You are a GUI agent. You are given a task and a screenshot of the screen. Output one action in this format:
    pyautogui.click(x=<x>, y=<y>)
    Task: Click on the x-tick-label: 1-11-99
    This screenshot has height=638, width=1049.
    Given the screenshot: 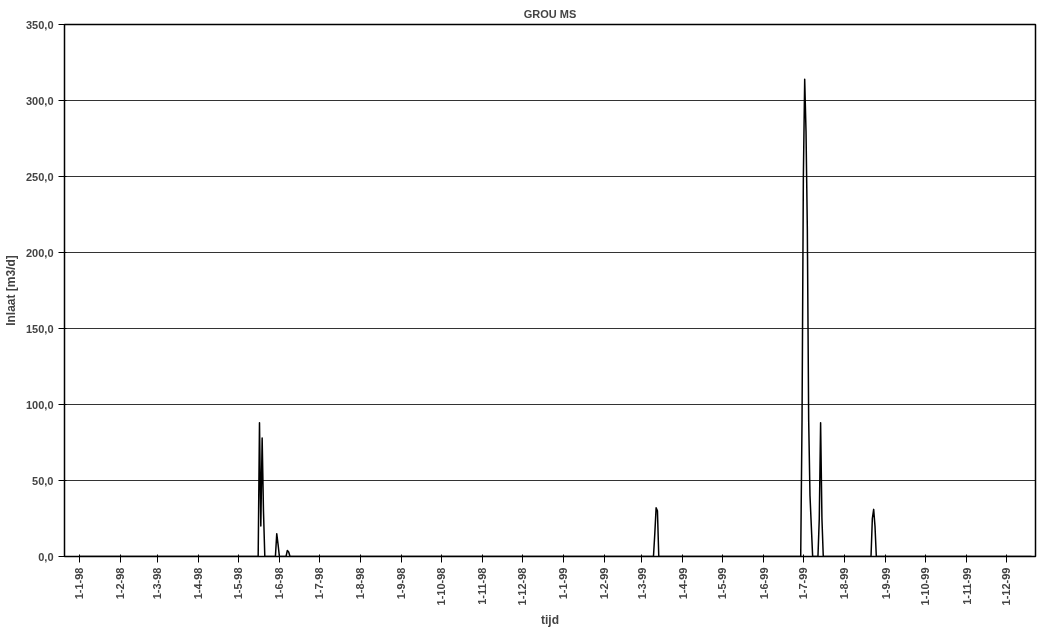 What is the action you would take?
    pyautogui.click(x=966, y=586)
    